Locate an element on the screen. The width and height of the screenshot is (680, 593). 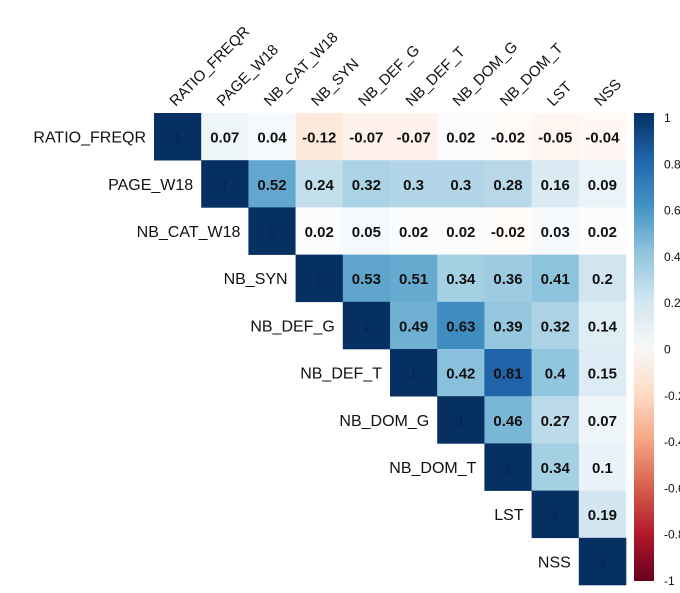
cell-value-PAGE_W18-NB_DOM_G: 0.3 is located at coordinates (460, 185).